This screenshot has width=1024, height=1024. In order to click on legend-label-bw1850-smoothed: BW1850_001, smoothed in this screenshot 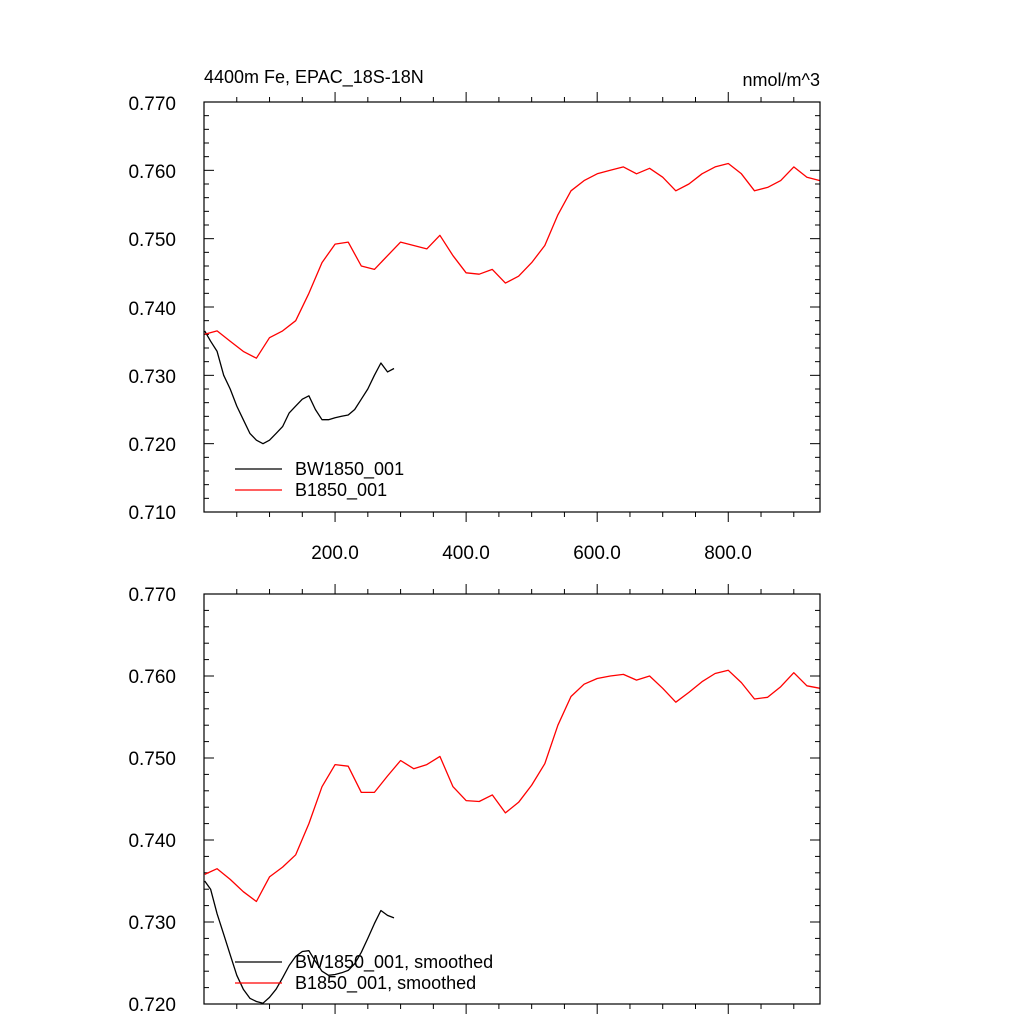, I will do `click(394, 962)`.